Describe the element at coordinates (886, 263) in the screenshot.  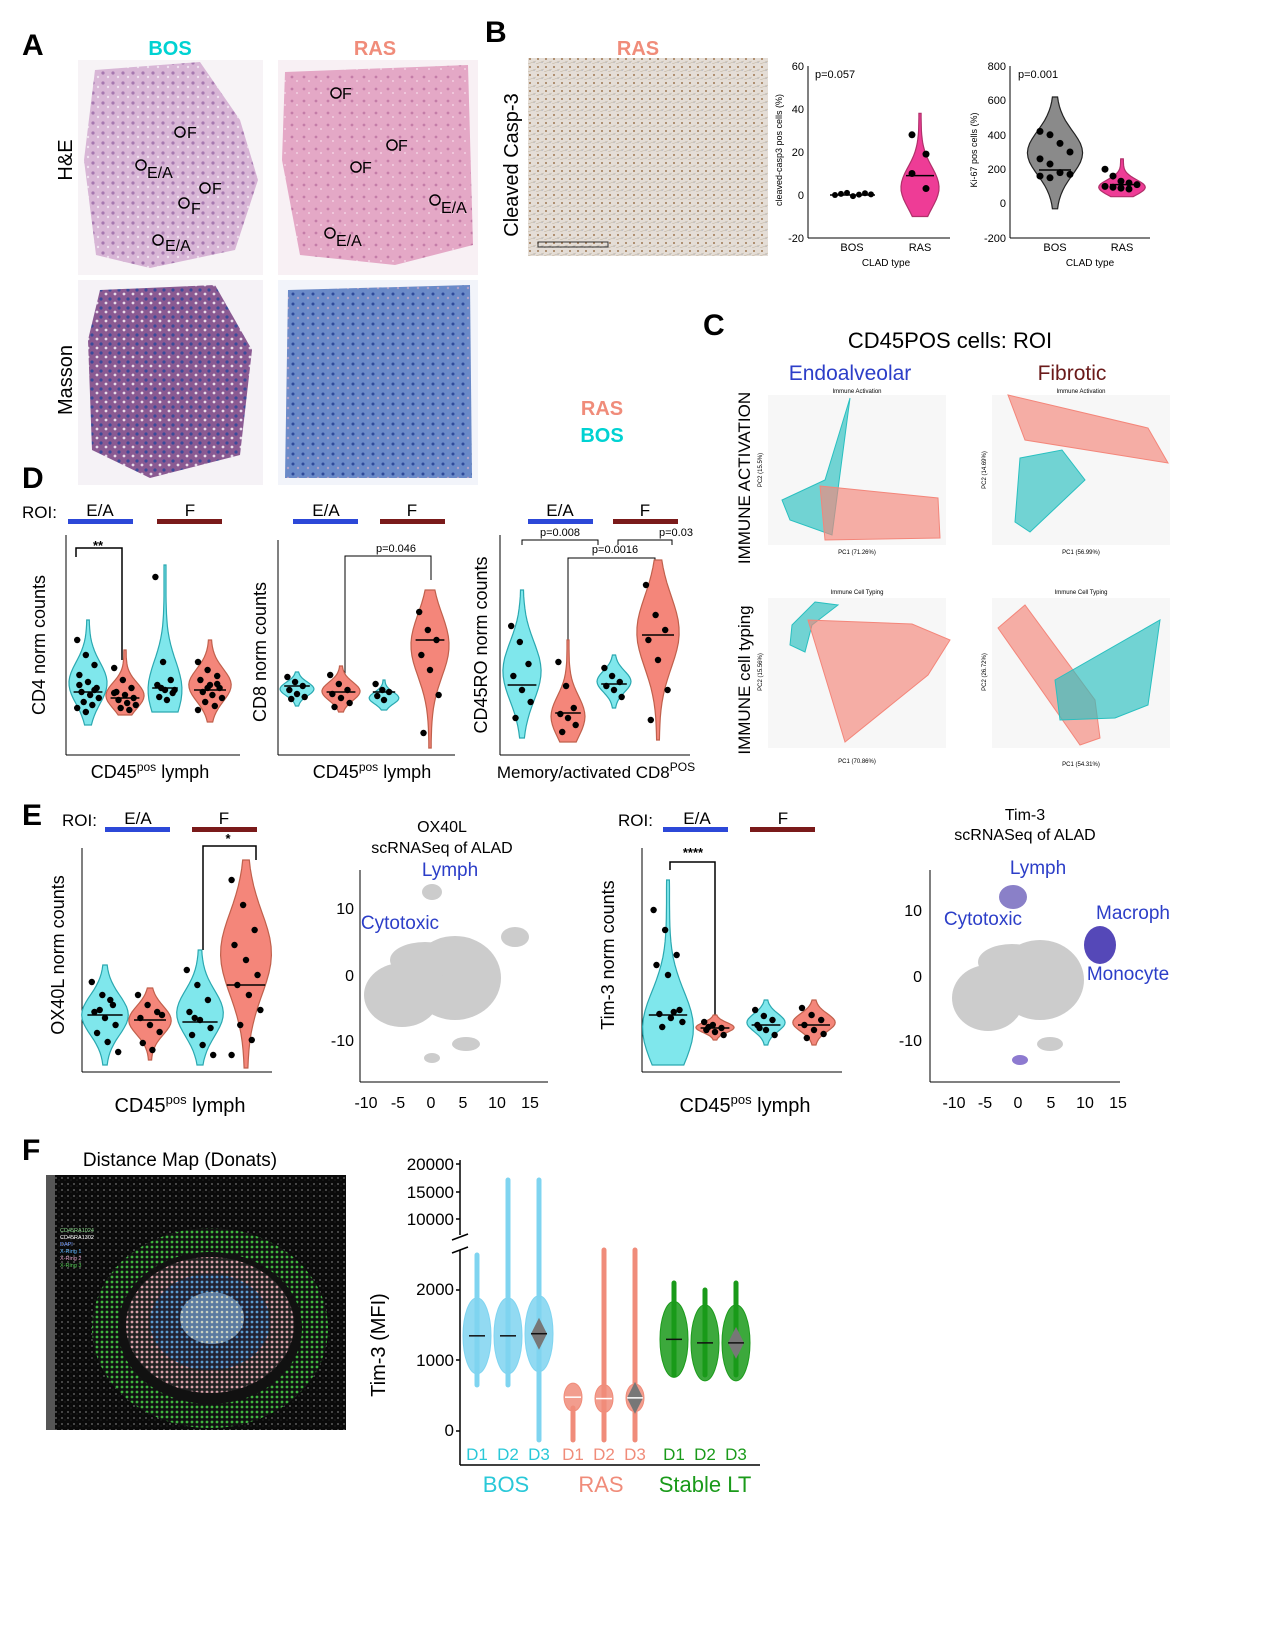
I see `x-label: CLAD type` at that location.